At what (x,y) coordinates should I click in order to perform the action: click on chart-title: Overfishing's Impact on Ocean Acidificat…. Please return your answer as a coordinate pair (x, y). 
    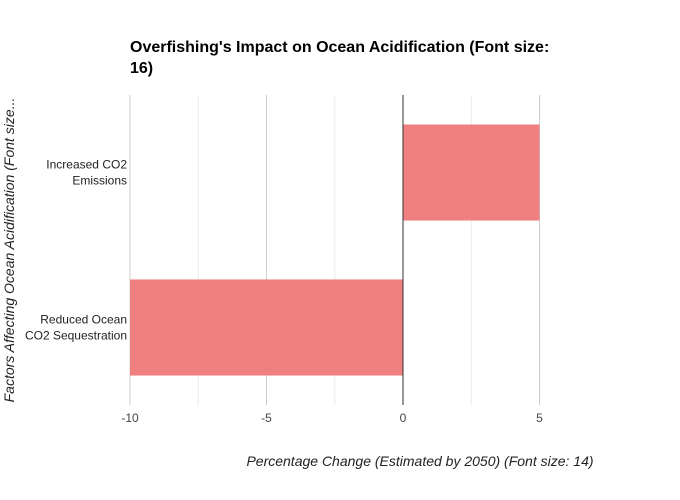
    Looking at the image, I should click on (339, 58).